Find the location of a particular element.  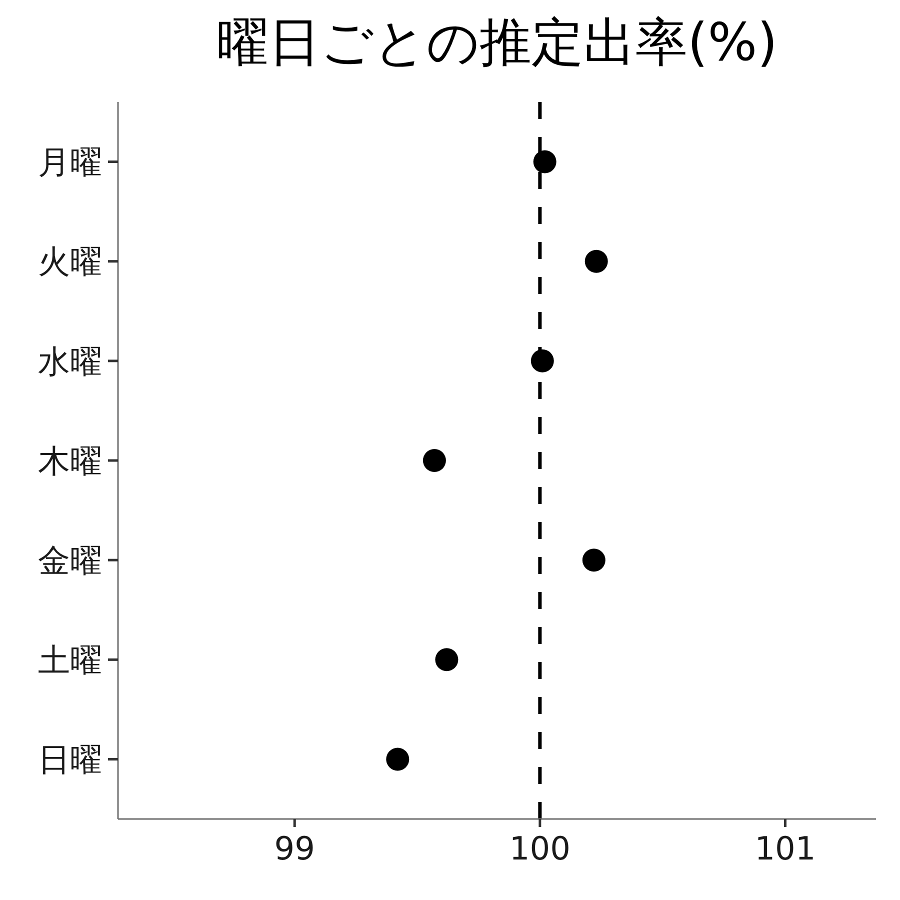

chart-title: 曜日ごとの推定出率(%) is located at coordinates (497, 43).